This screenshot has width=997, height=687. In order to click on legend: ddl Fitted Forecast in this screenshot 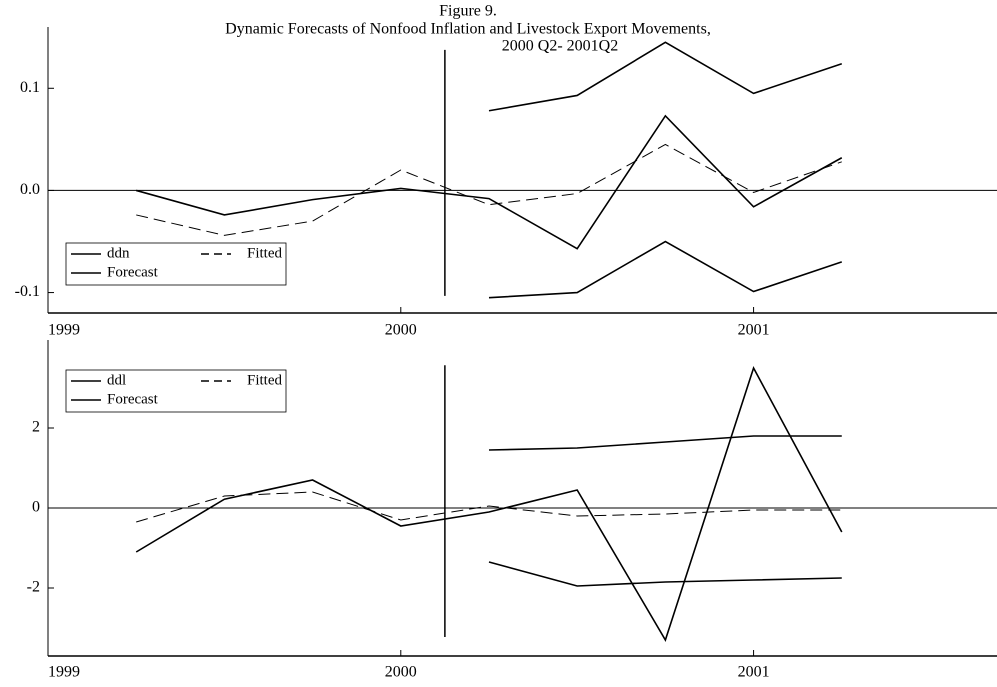, I will do `click(176, 391)`.